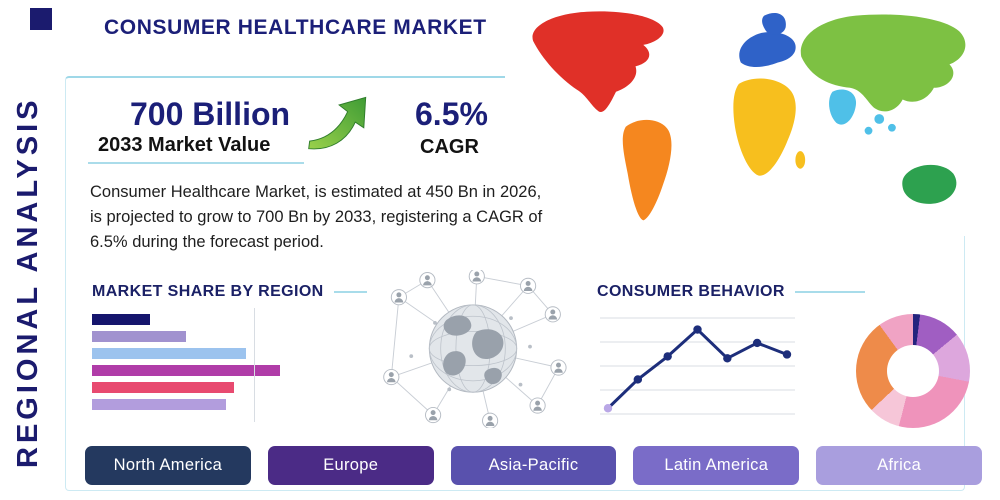 Image resolution: width=1000 pixels, height=500 pixels. Describe the element at coordinates (254, 365) in the screenshot. I see `bar-chart-gridline` at that location.